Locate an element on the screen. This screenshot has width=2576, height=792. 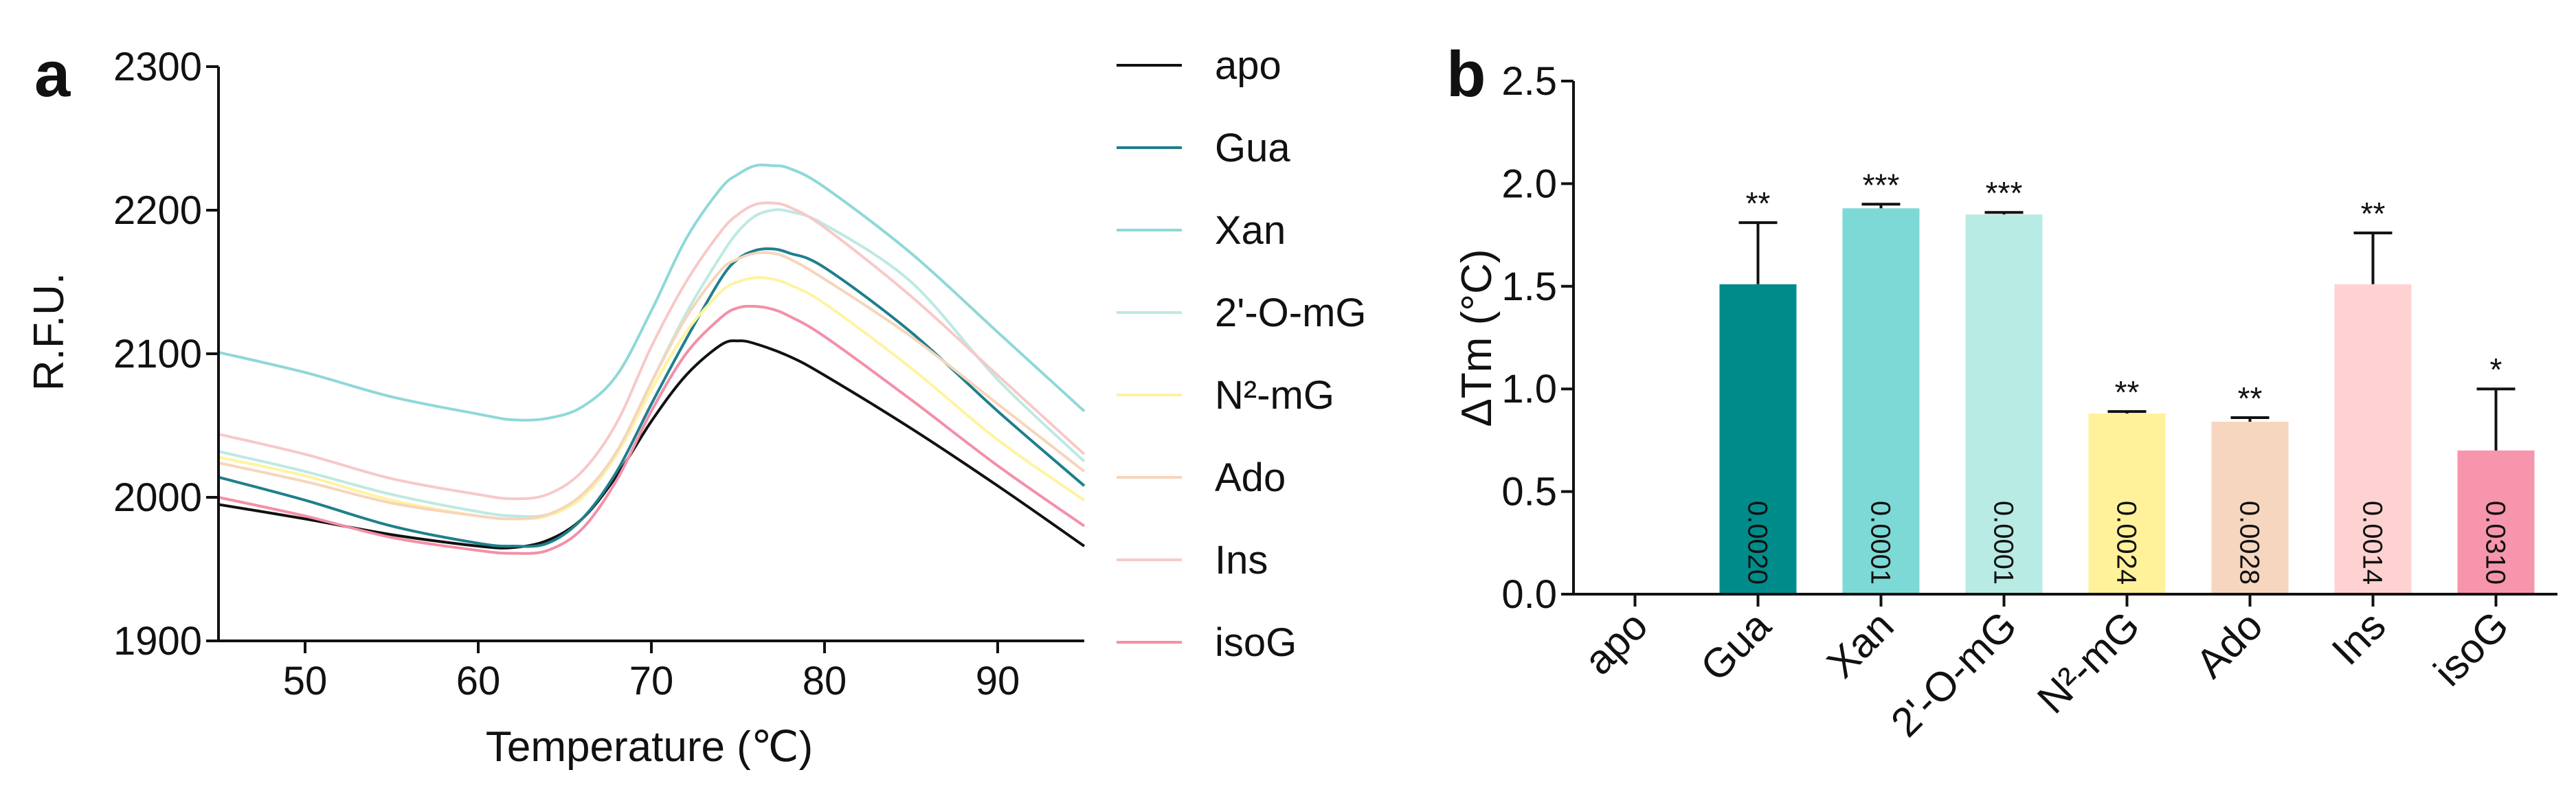
category-label-5: Ado is located at coordinates (2229, 644).